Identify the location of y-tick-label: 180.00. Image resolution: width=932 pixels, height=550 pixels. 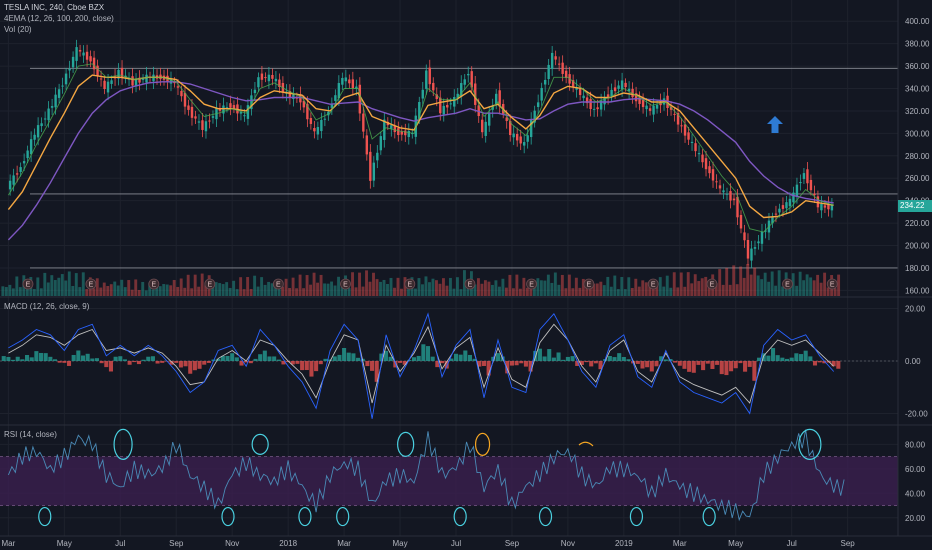
(917, 268).